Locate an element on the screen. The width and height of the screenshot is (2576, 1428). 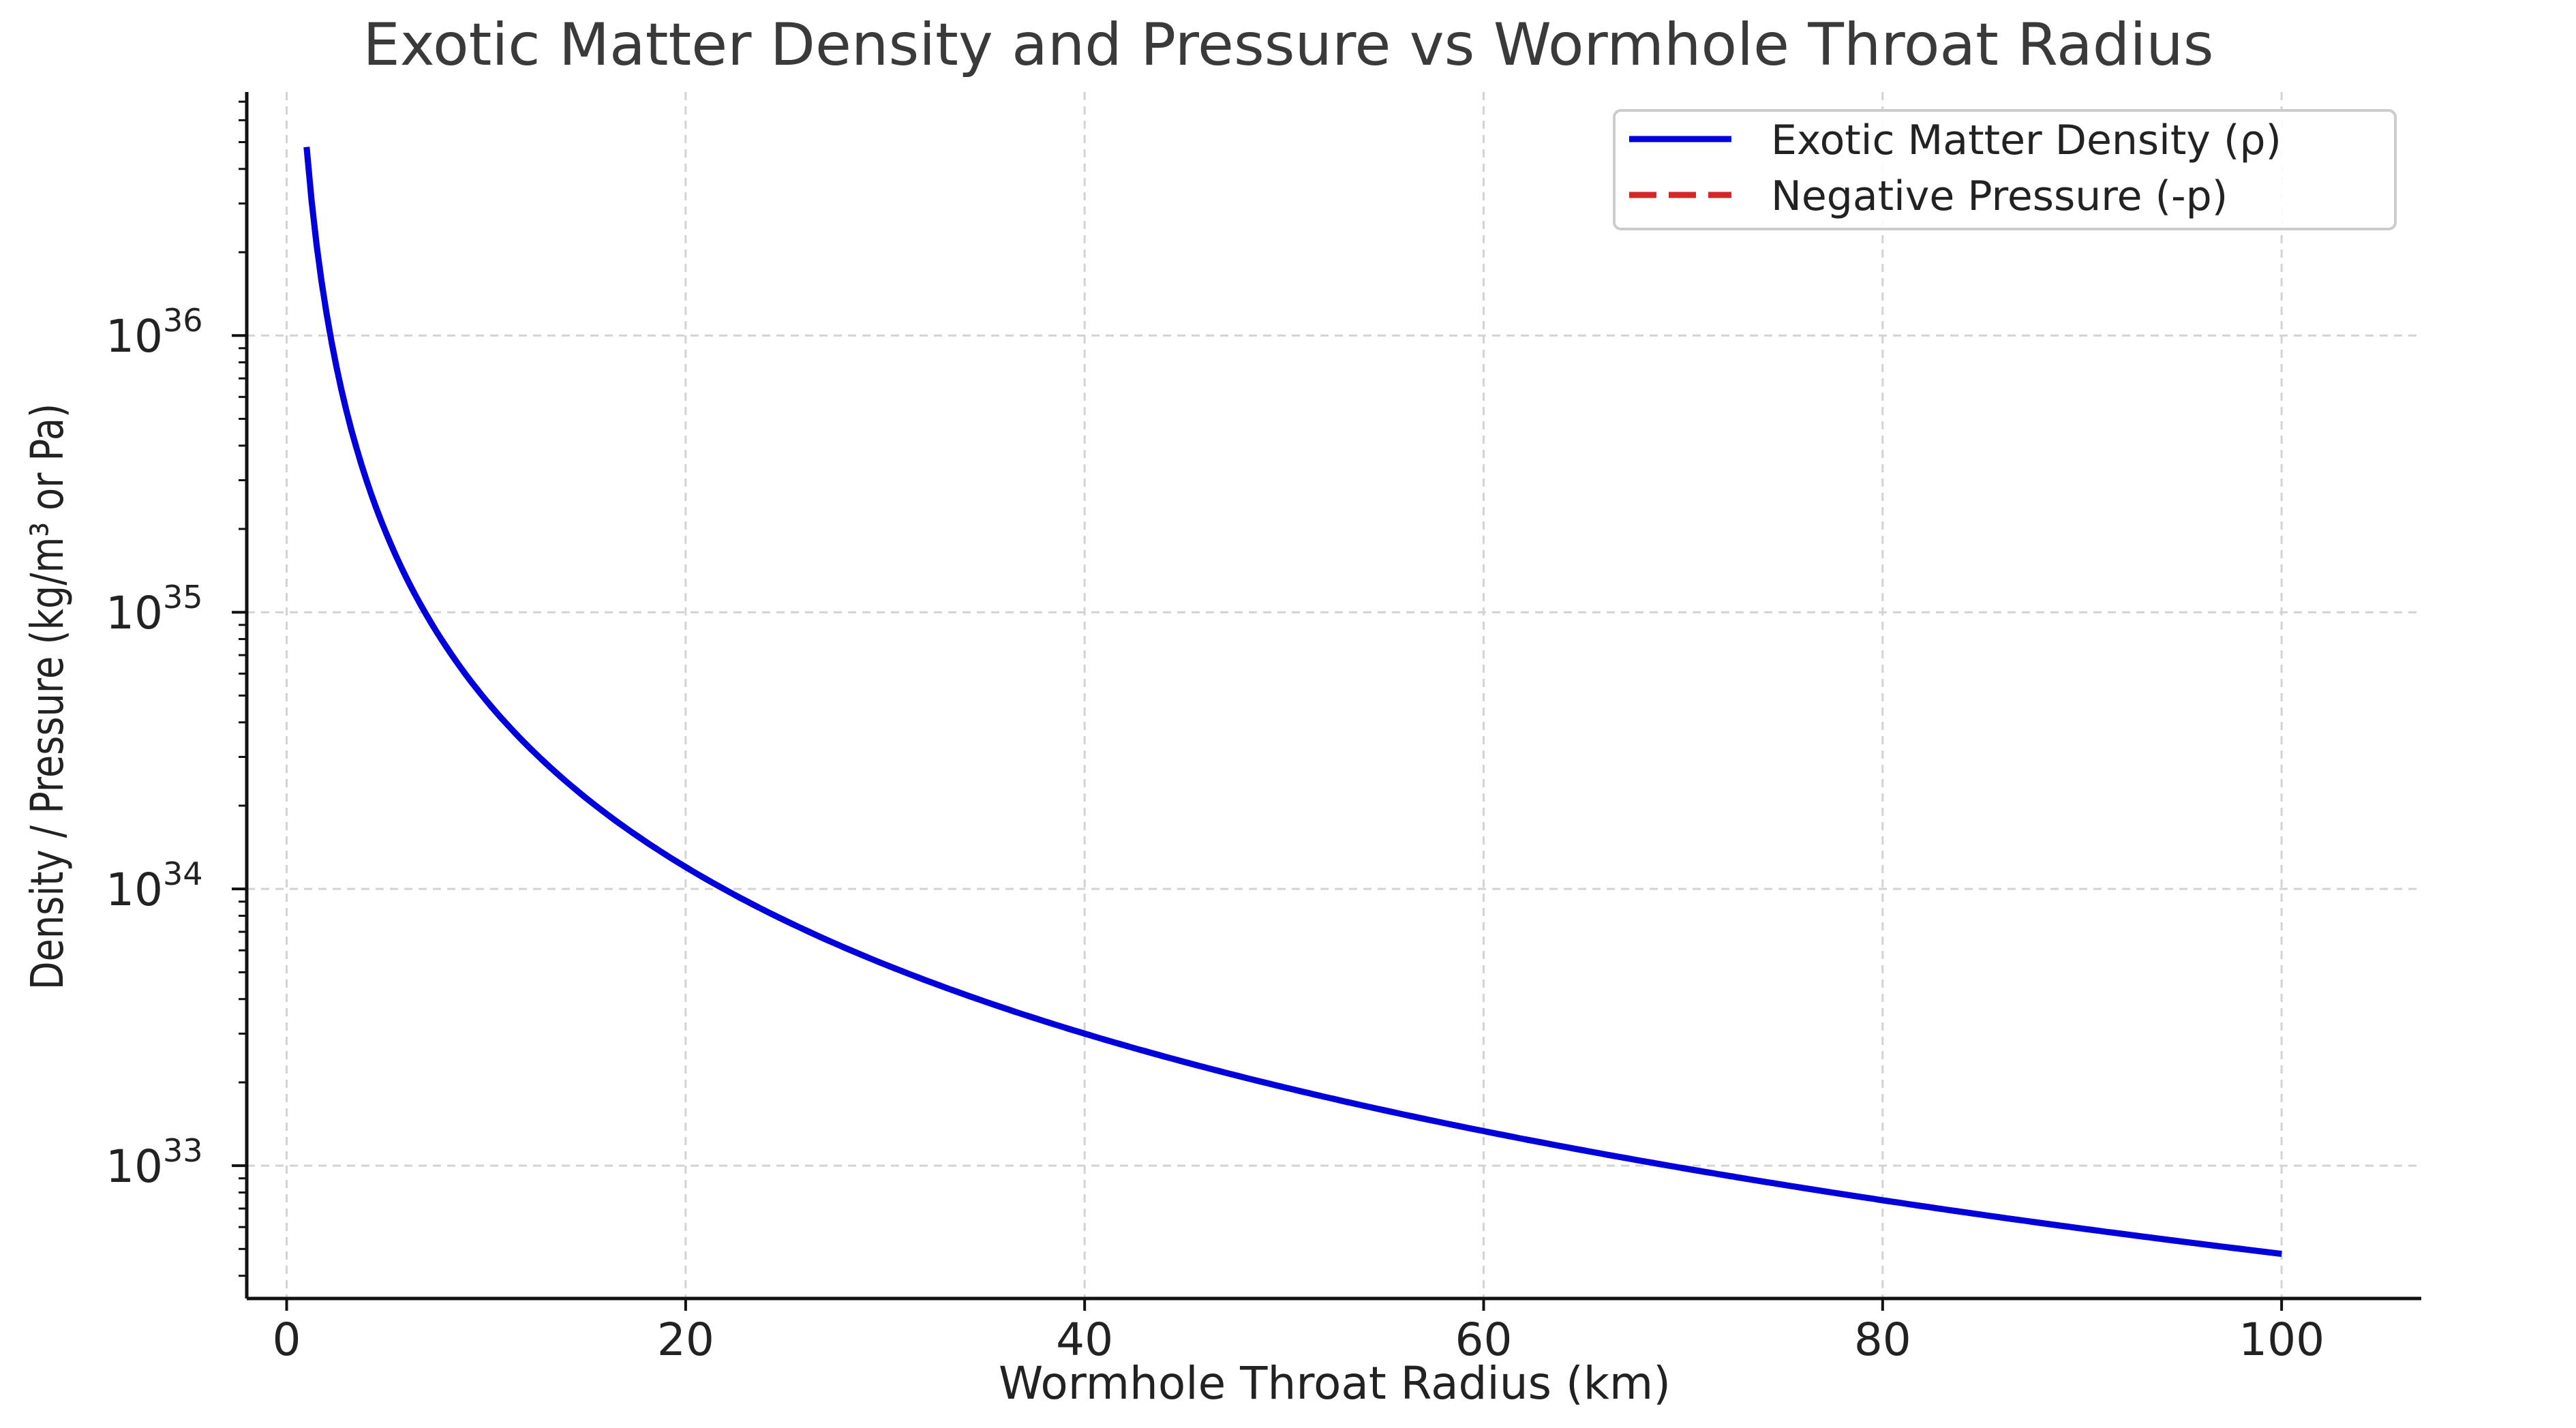
x-axis-label: Wormhole Throat Radius (km) is located at coordinates (1335, 1383).